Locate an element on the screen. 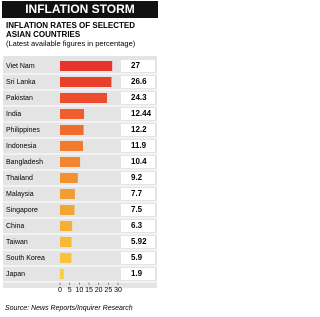  chart-note: (Latest available figures in percentage) is located at coordinates (71, 43).